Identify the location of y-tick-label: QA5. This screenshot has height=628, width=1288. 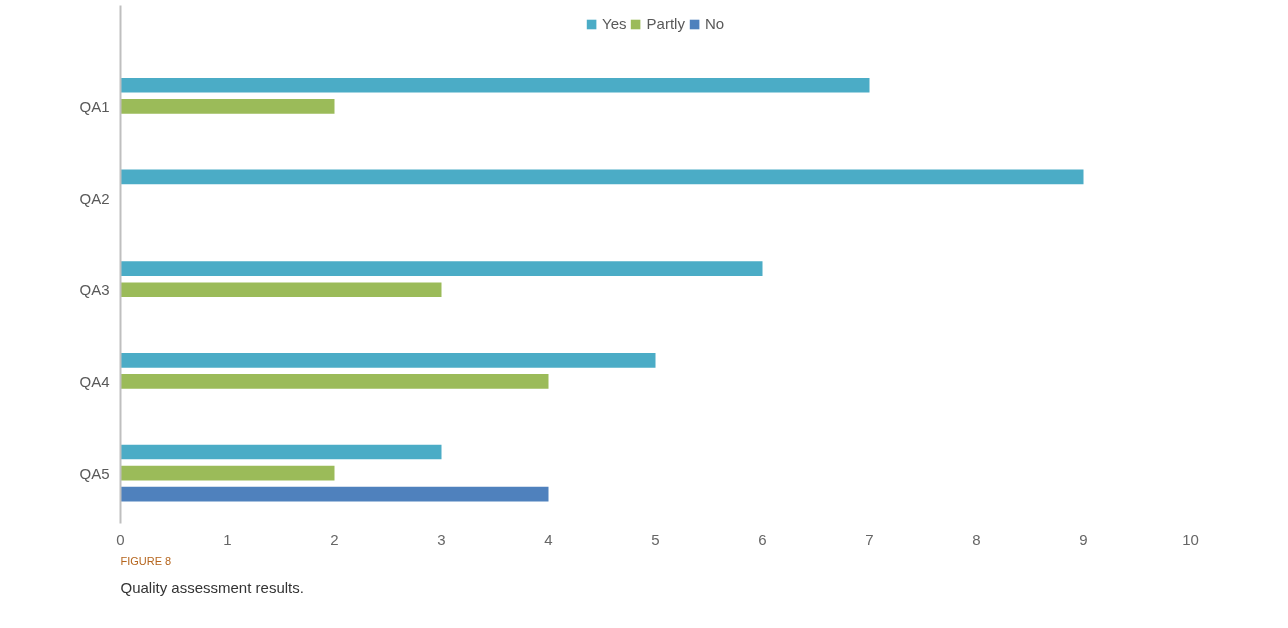
(94, 473).